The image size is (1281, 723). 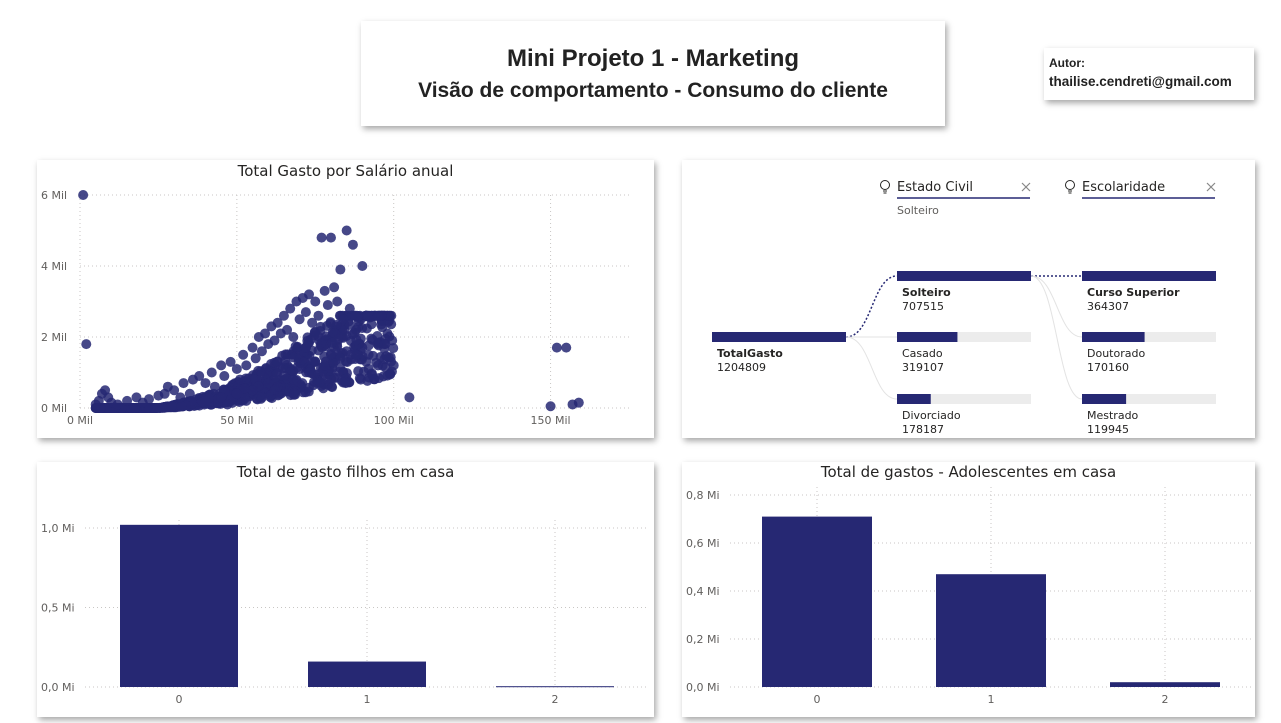 I want to click on filter-header-estado-civil: Estado Civil Solteiro, so click(x=955, y=198).